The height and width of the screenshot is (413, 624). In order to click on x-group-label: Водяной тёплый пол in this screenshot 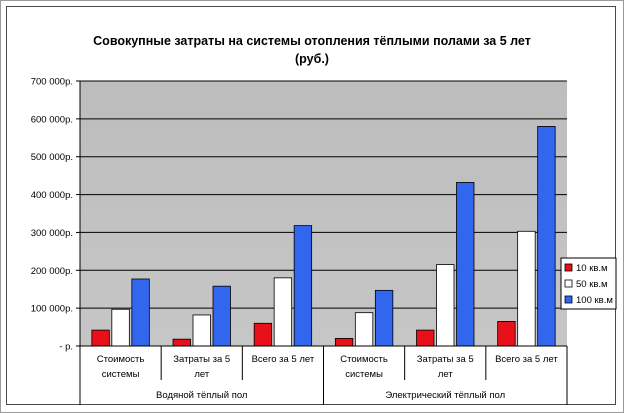, I will do `click(201, 395)`.